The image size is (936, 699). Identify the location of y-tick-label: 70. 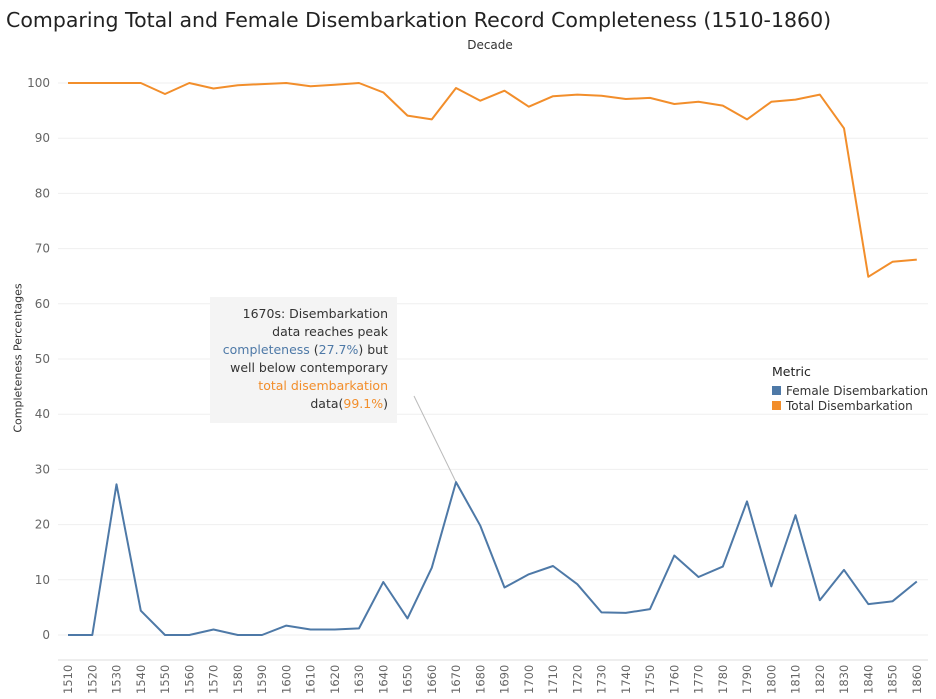
(42, 249).